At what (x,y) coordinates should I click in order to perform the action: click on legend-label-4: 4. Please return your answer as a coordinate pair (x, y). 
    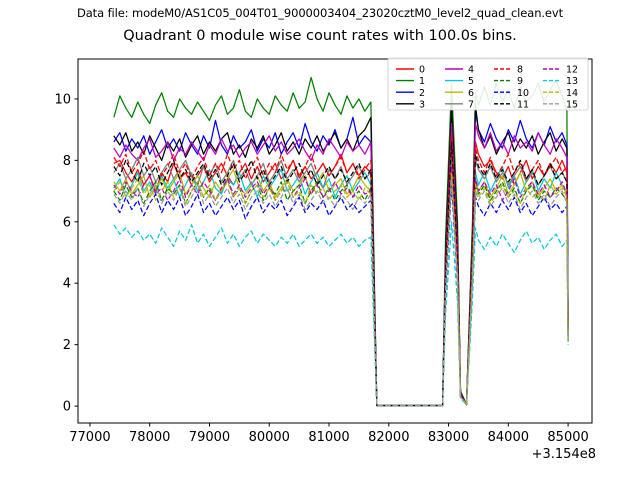
    Looking at the image, I should click on (471, 70).